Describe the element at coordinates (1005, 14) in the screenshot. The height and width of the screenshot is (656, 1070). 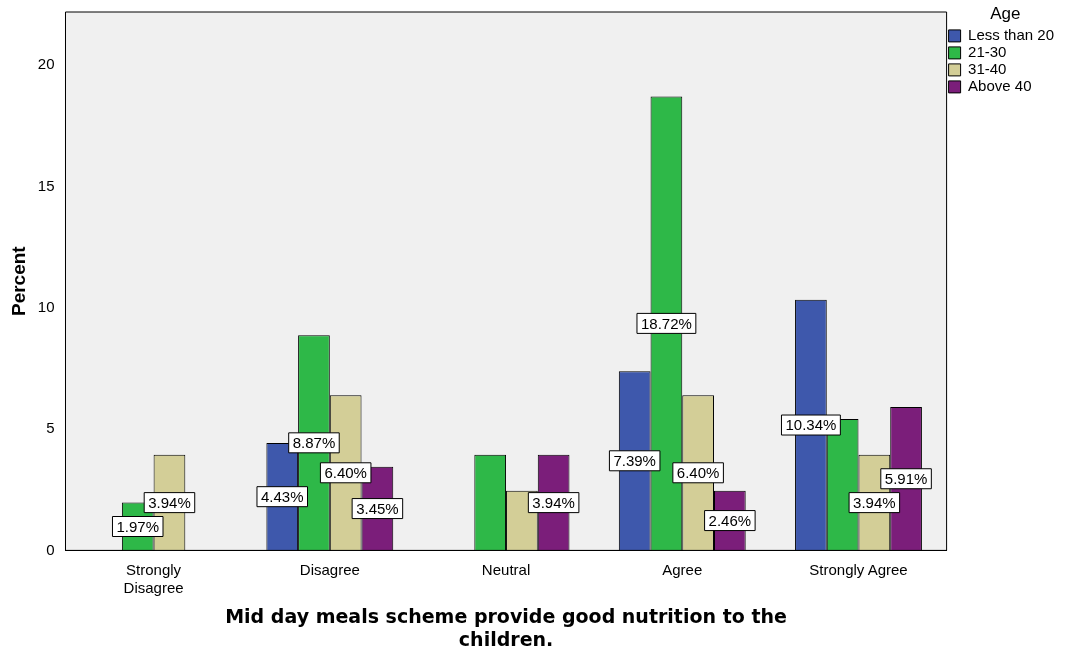
I see `legend-title: Age` at that location.